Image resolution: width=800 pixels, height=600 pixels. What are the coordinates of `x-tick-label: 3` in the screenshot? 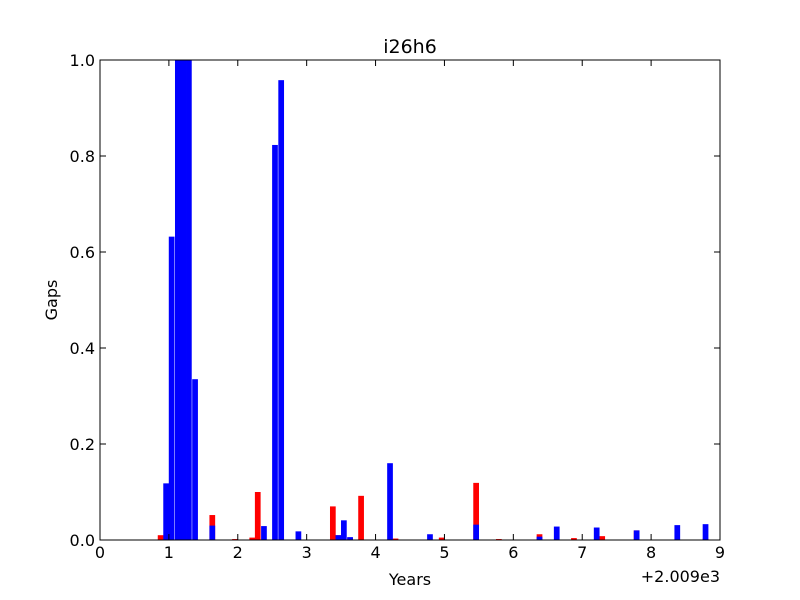 It's located at (307, 552).